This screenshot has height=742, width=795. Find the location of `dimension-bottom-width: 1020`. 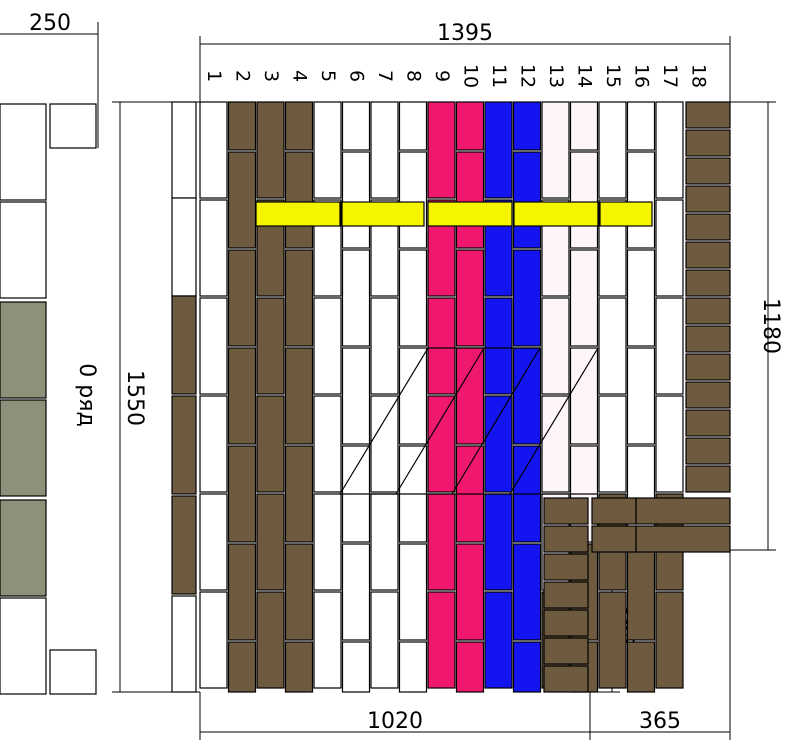

dimension-bottom-width: 1020 is located at coordinates (395, 721).